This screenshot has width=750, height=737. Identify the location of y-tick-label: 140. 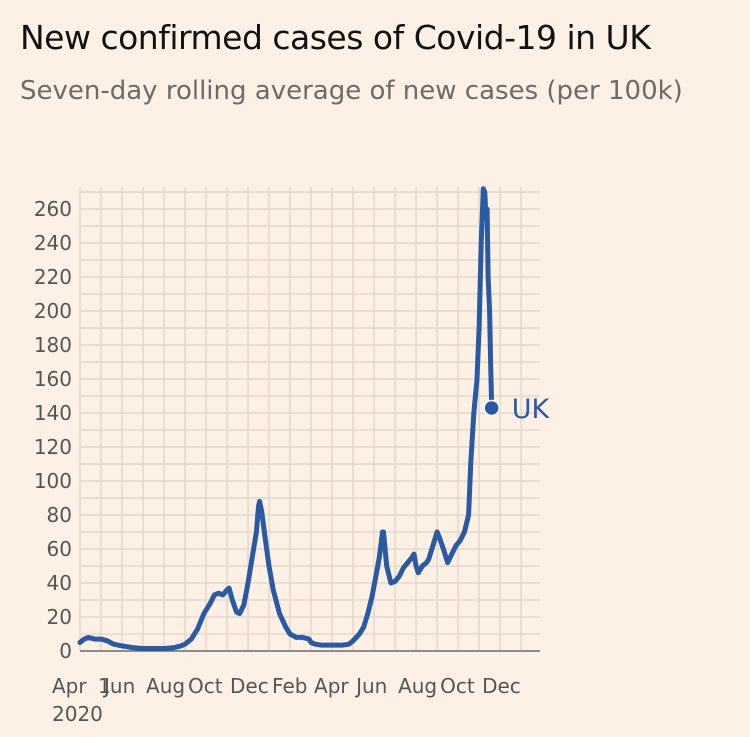
(53, 413).